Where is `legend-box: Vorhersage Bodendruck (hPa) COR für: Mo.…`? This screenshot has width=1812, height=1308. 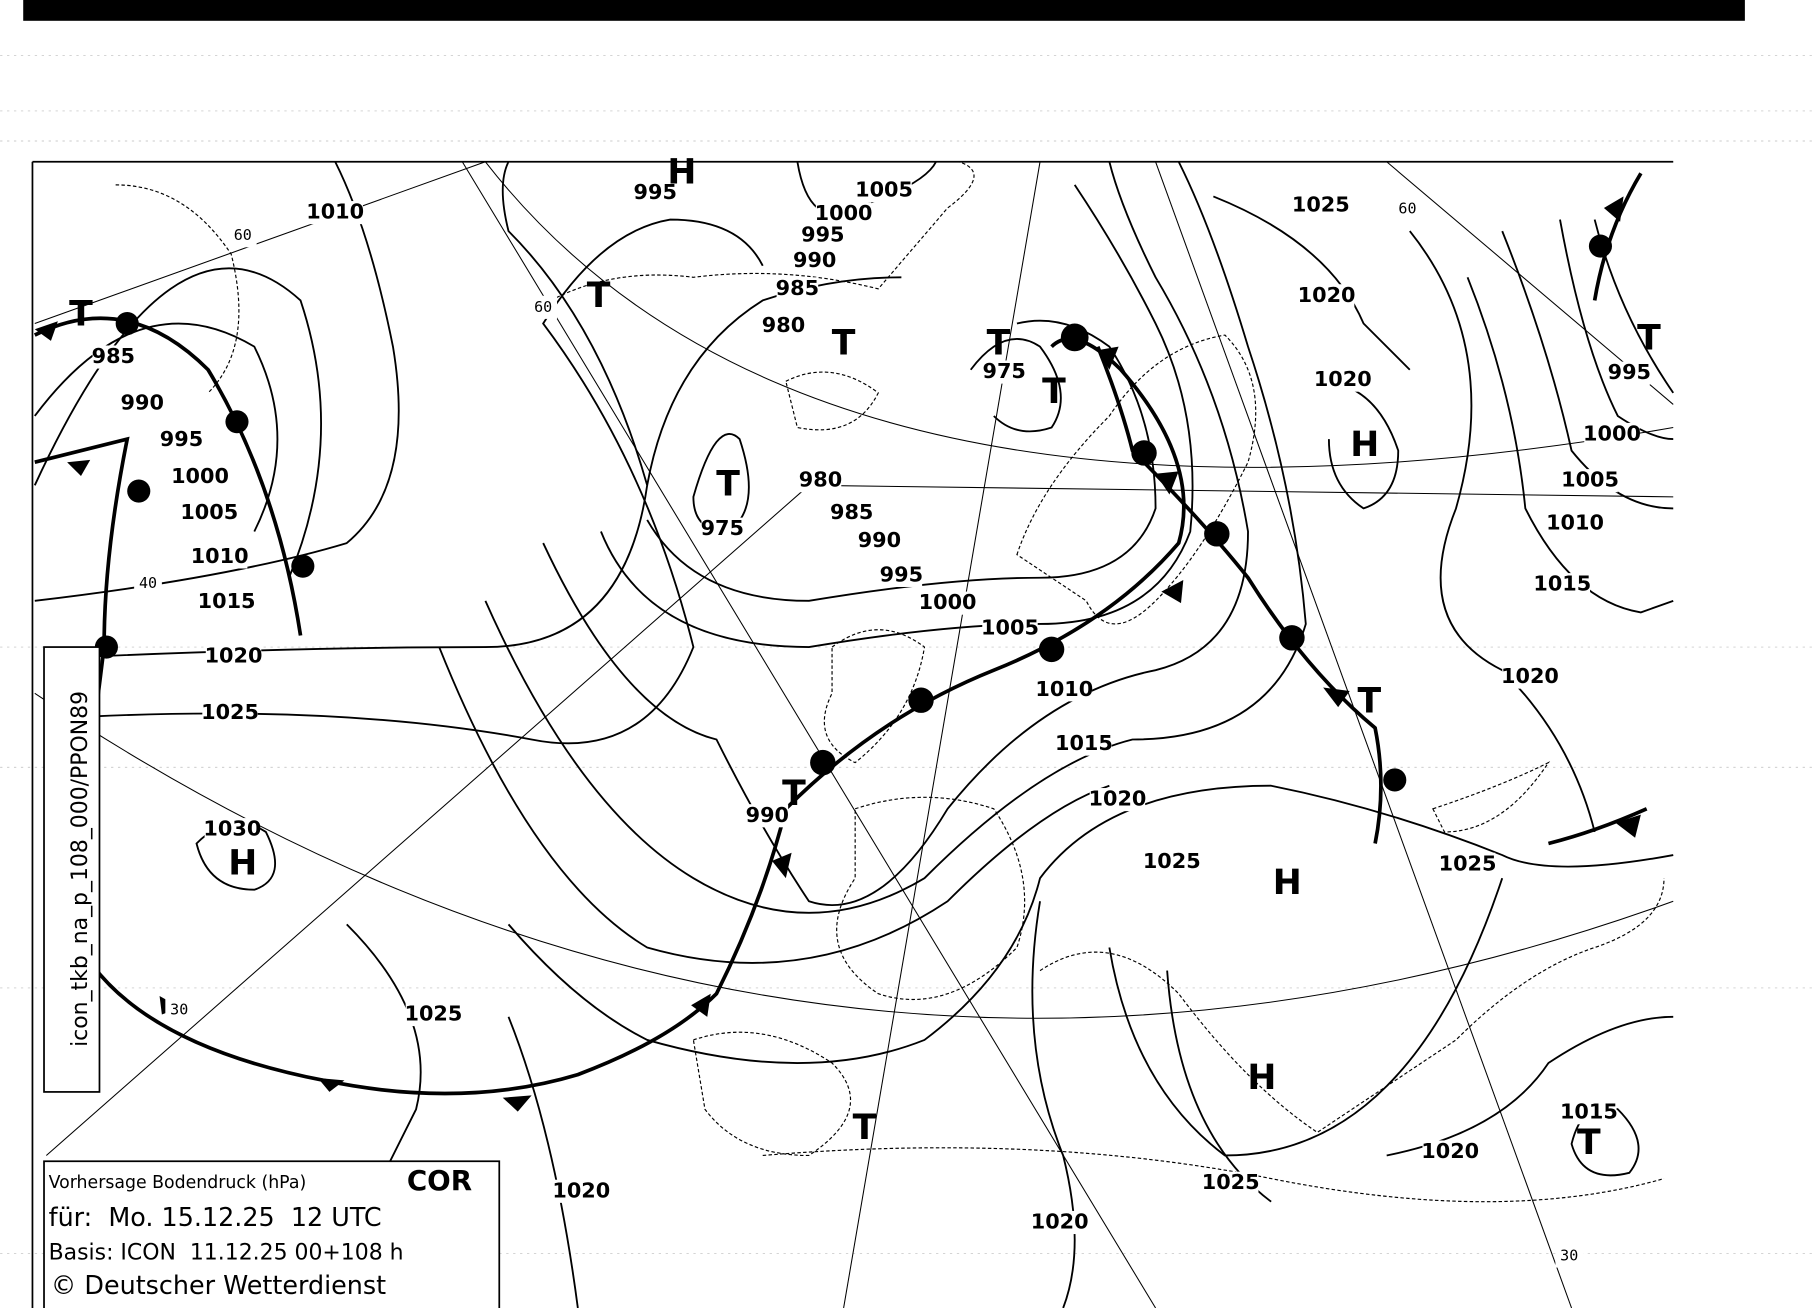
legend-box: Vorhersage Bodendruck (hPa) COR für: Mo.… is located at coordinates (272, 1234).